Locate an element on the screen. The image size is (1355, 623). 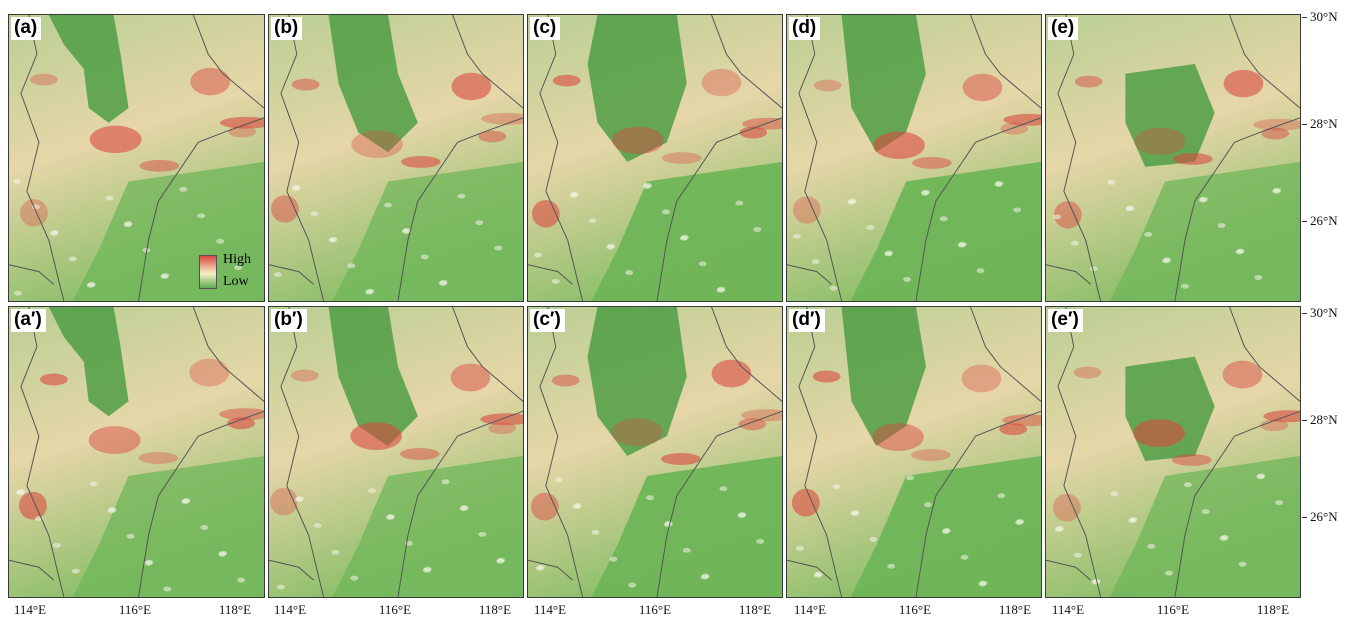
map-panel-d-prime: (d′) is located at coordinates (914, 452).